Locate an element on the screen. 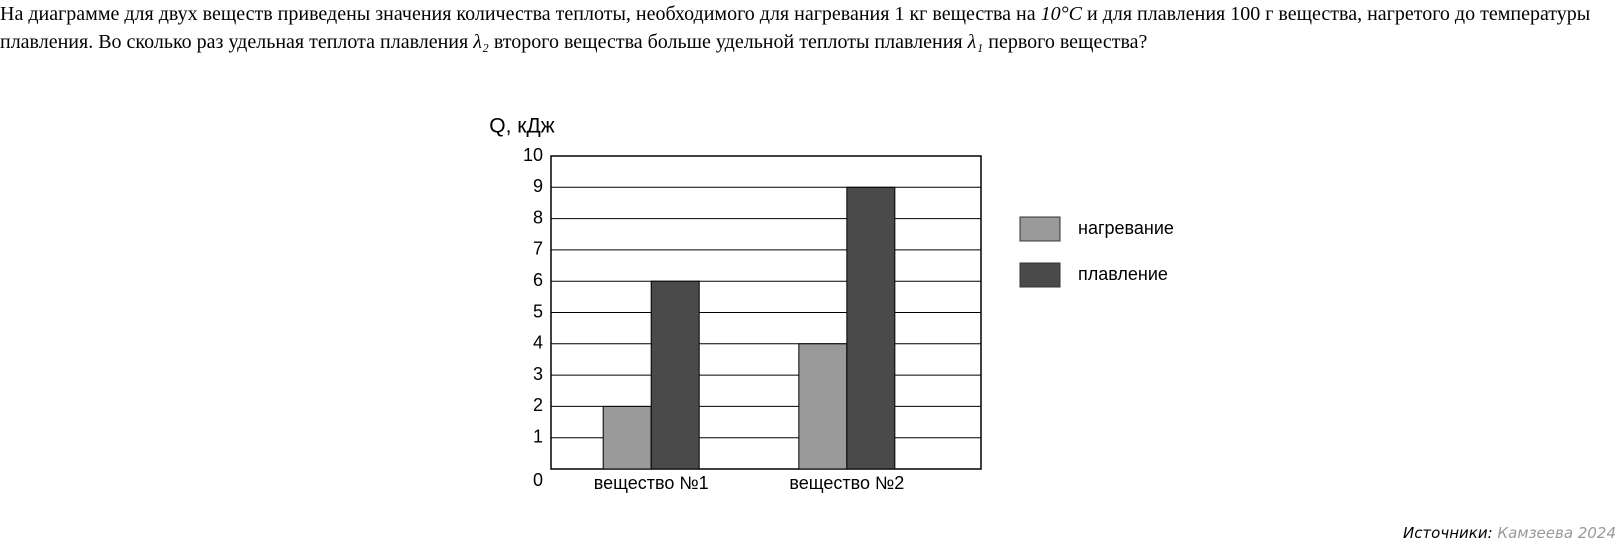  source: Источники: Камзеева 2024 is located at coordinates (1509, 533).